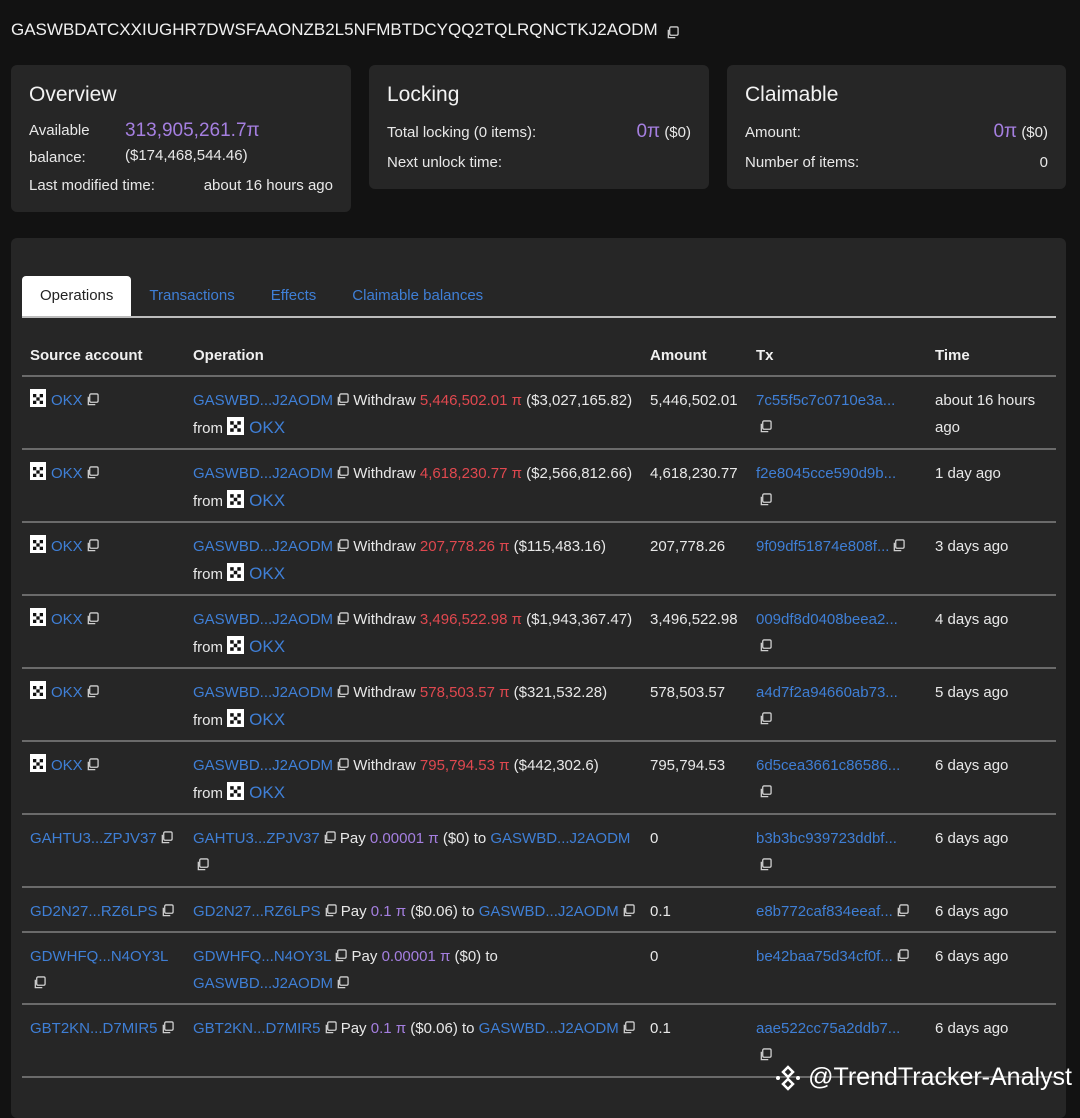 This screenshot has height=1118, width=1080. Describe the element at coordinates (293, 295) in the screenshot. I see `tab-effects: Effects` at that location.